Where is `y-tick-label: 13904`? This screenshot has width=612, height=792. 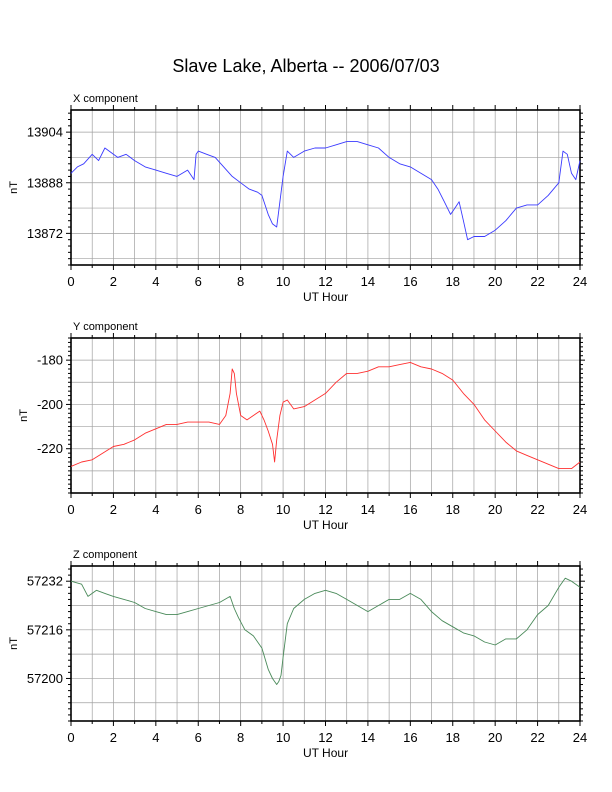 y-tick-label: 13904 is located at coordinates (45, 132).